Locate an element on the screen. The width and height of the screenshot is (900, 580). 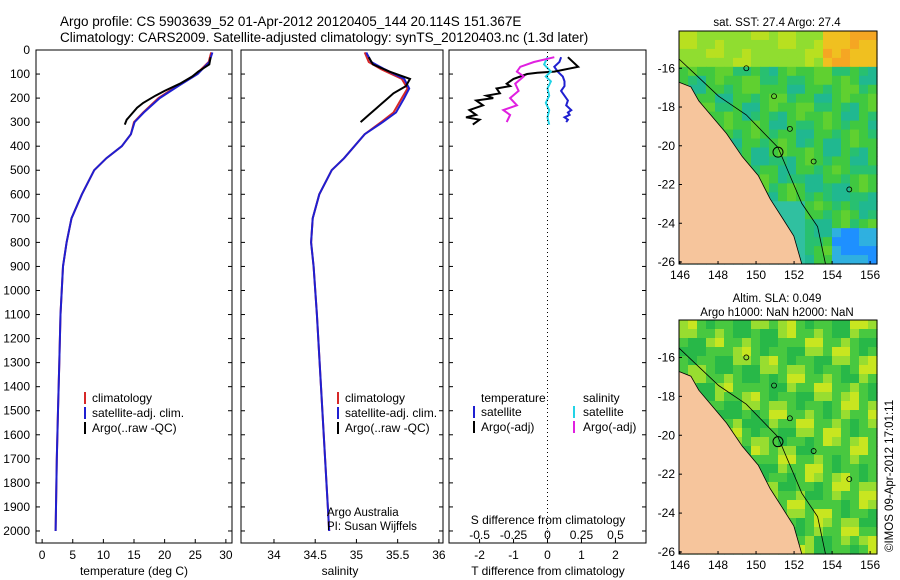
map-lon-label: 154 is located at coordinates (832, 565).